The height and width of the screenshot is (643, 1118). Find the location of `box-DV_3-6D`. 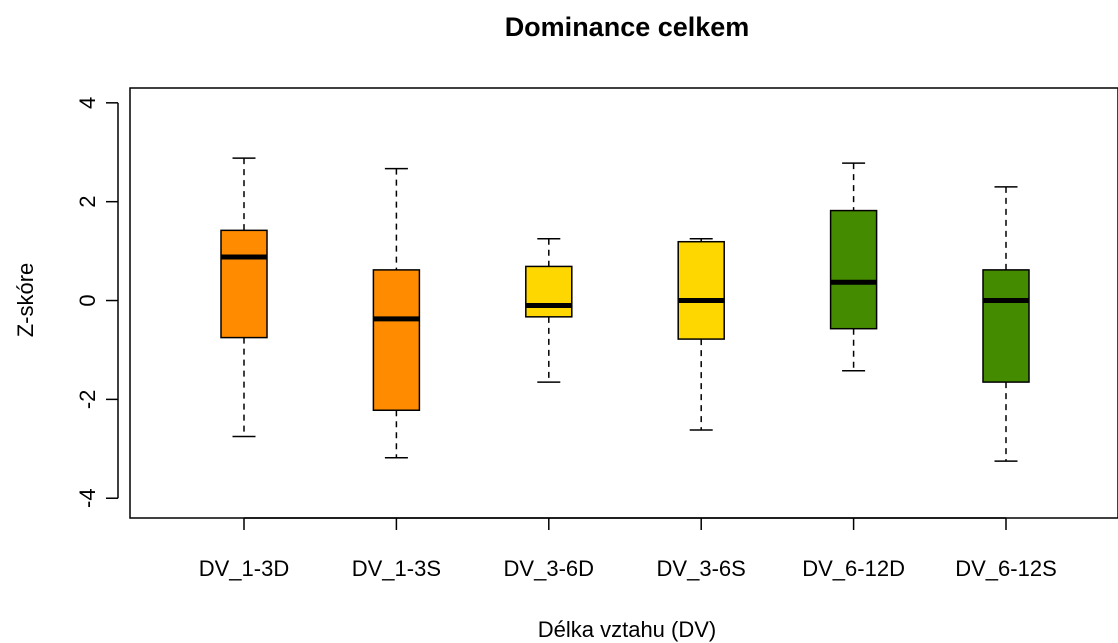

box-DV_3-6D is located at coordinates (549, 310).